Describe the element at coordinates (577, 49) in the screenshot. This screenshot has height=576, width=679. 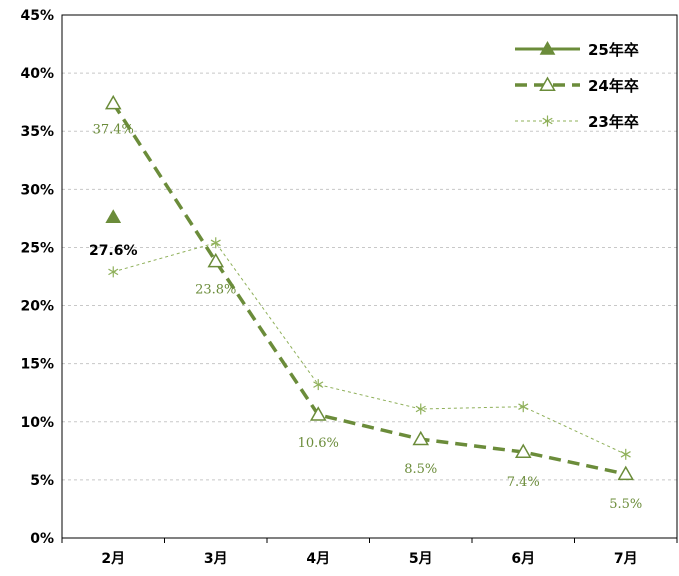
I see `legend-item: 25年卒` at that location.